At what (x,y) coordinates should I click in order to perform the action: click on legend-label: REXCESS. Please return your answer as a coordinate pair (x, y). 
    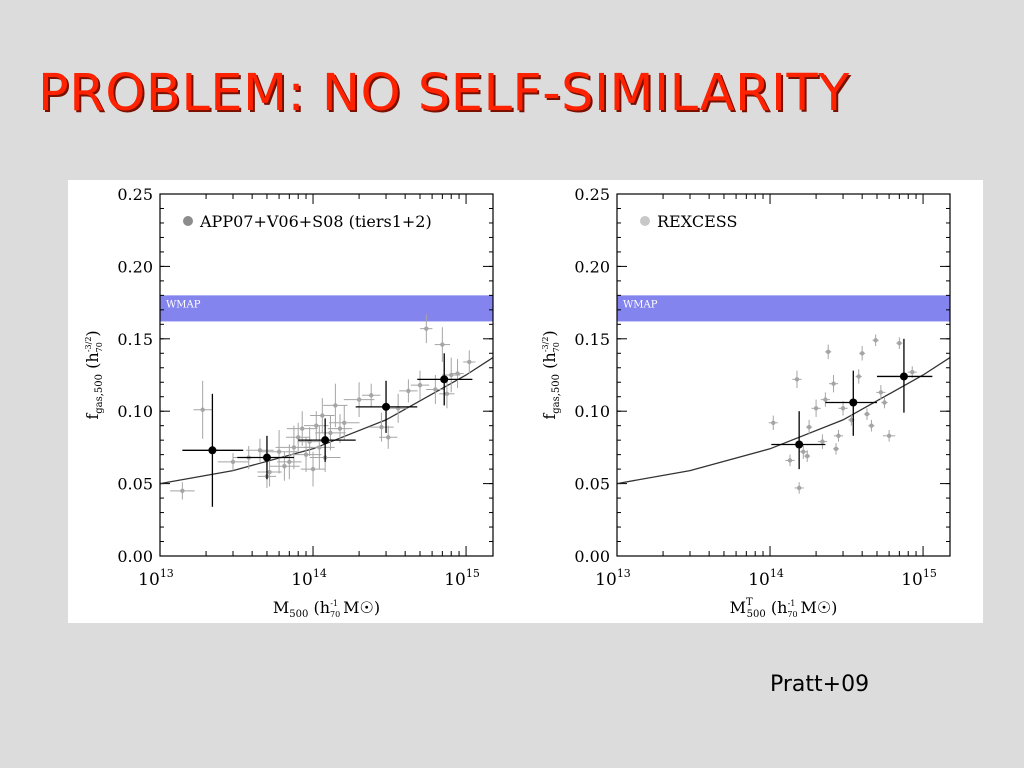
    Looking at the image, I should click on (697, 221).